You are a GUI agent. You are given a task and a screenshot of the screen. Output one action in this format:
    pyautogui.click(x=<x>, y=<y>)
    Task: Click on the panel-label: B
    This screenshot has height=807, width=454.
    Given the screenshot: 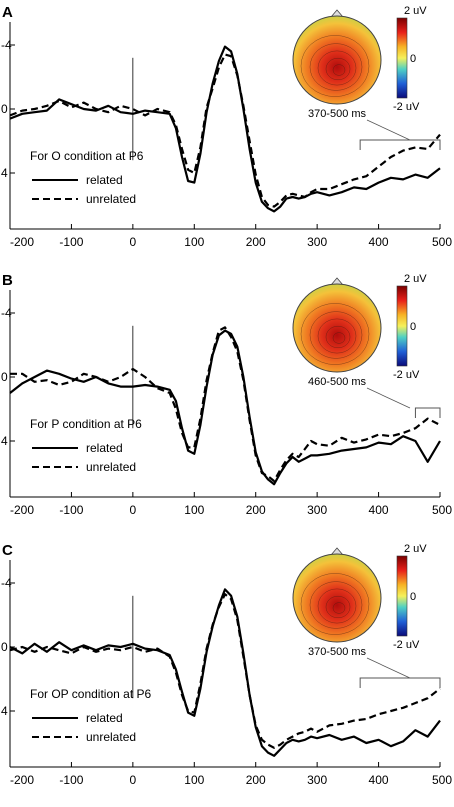 What is the action you would take?
    pyautogui.click(x=7, y=280)
    